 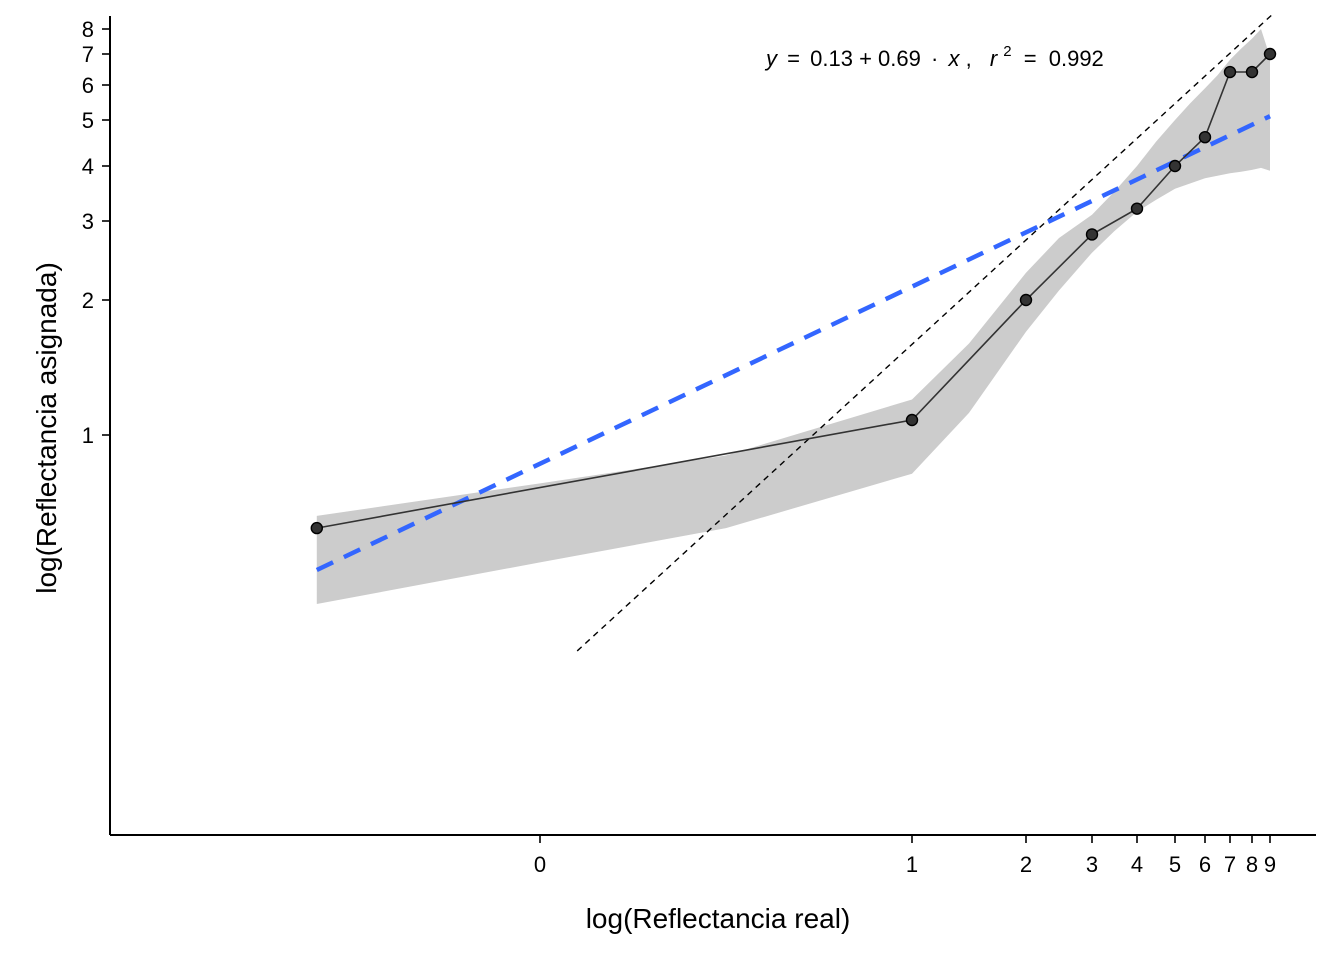 What do you see at coordinates (1137, 864) in the screenshot?
I see `x-tick-label: 4` at bounding box center [1137, 864].